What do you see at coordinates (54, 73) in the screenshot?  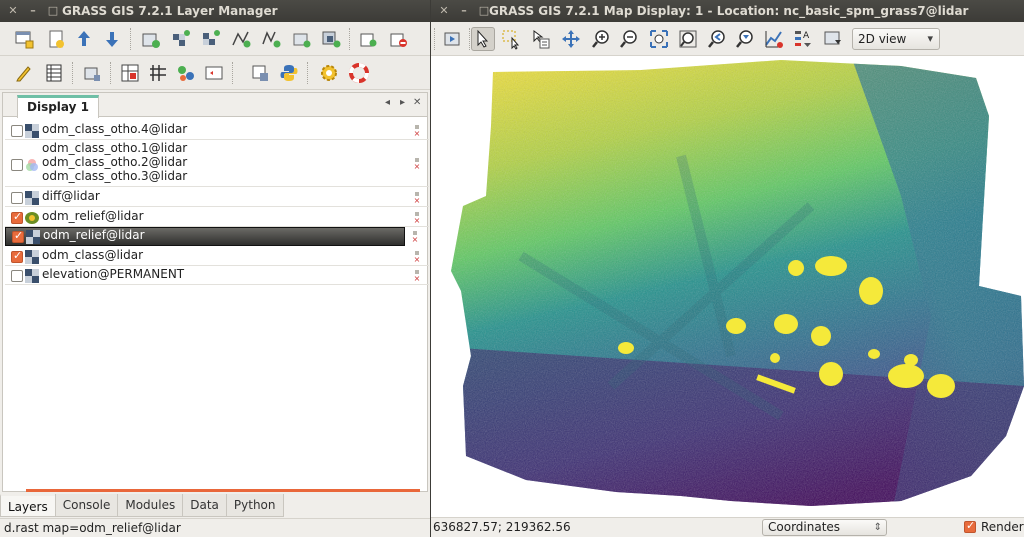 I see `attribute-table-icon` at bounding box center [54, 73].